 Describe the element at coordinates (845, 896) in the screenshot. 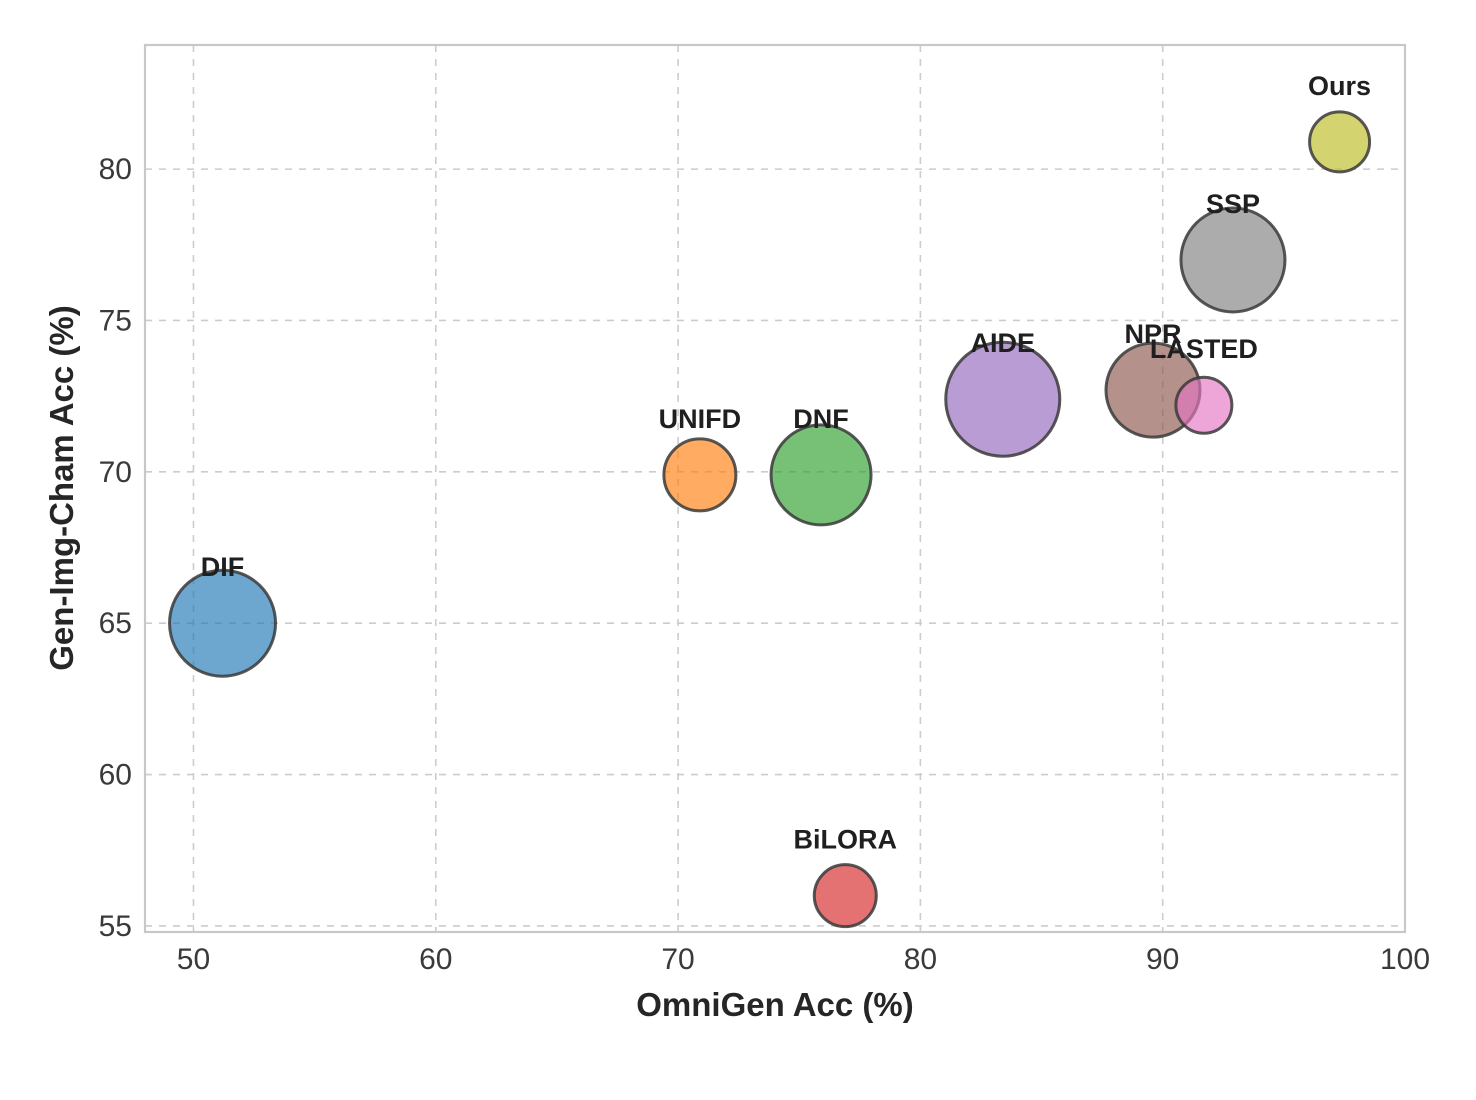

I see `bubble-BiLORA` at that location.